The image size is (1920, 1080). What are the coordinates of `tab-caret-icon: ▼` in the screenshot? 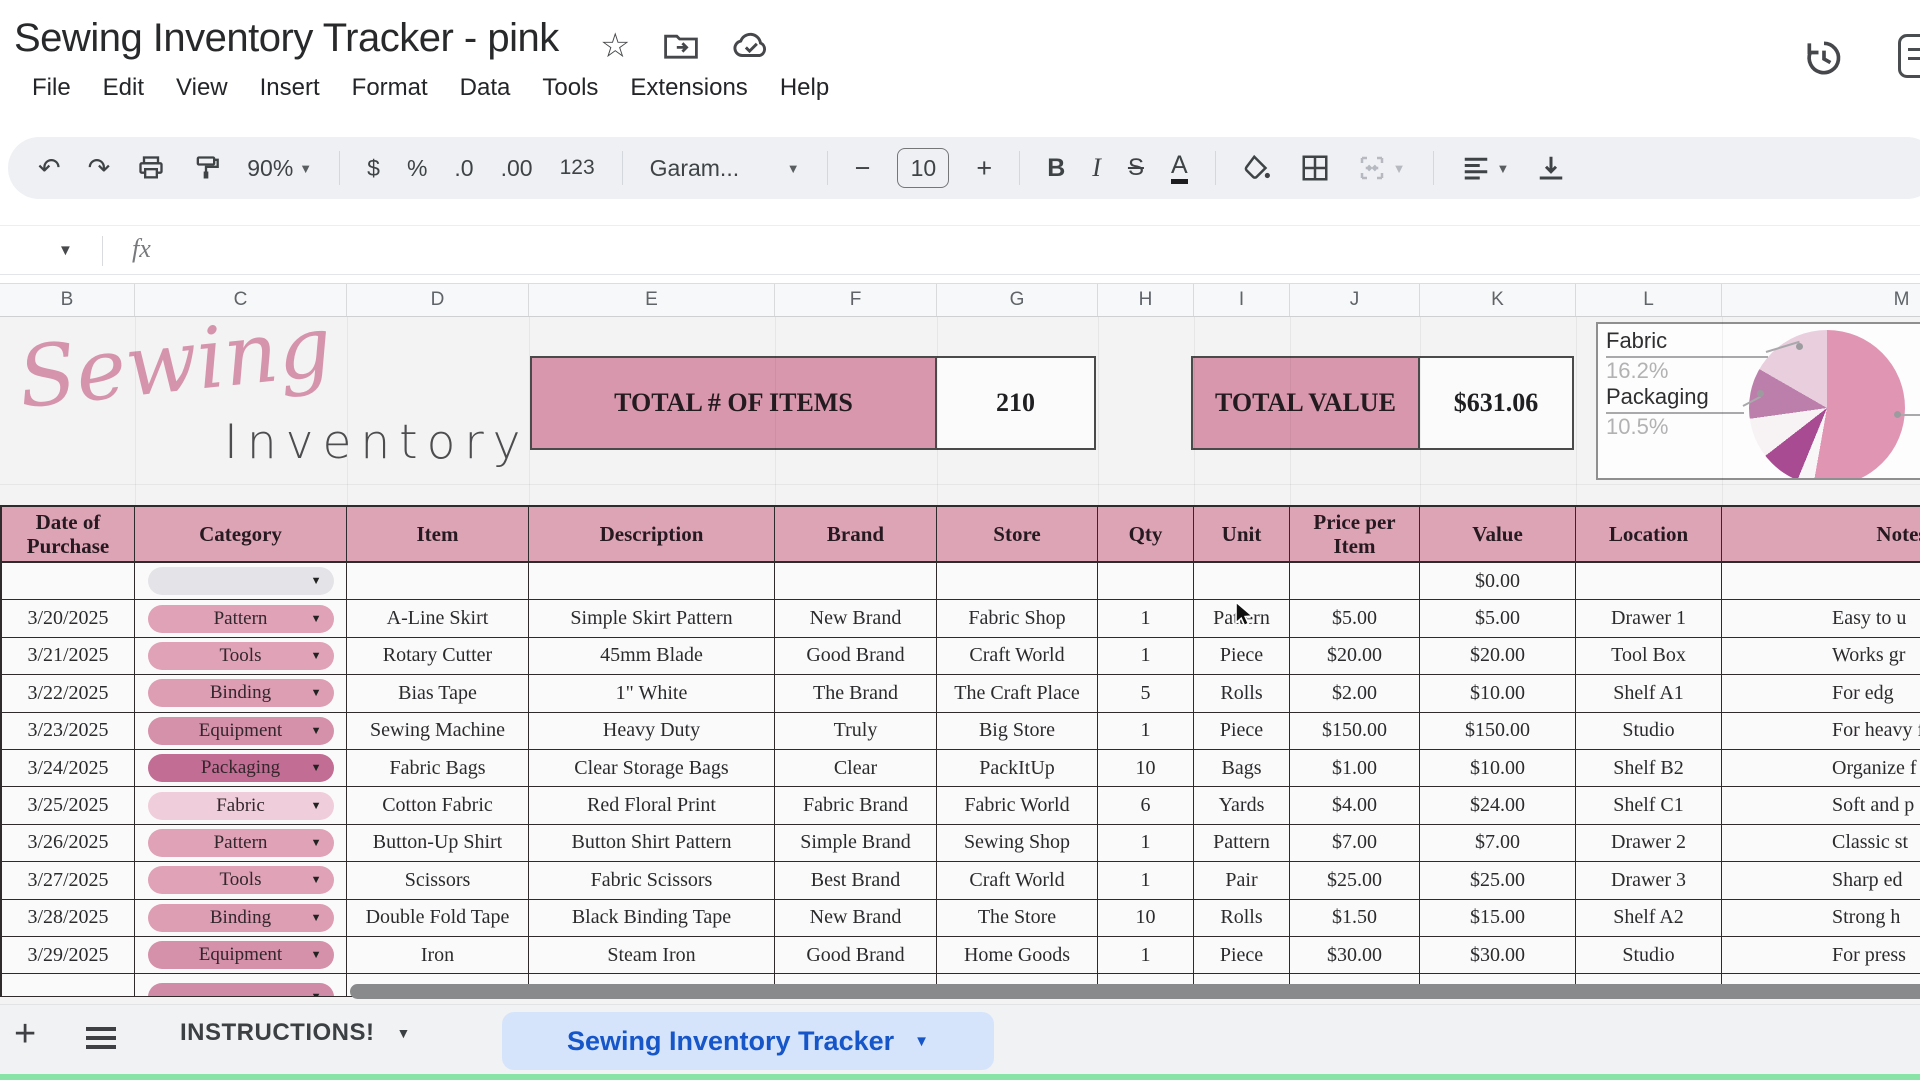 It's located at (403, 1033).